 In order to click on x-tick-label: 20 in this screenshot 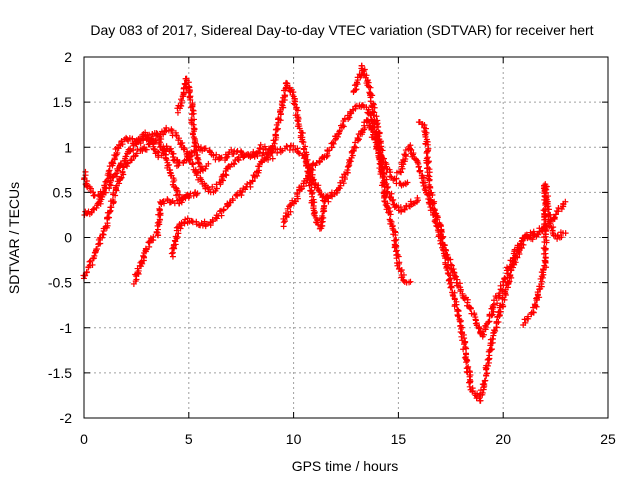, I will do `click(503, 439)`.